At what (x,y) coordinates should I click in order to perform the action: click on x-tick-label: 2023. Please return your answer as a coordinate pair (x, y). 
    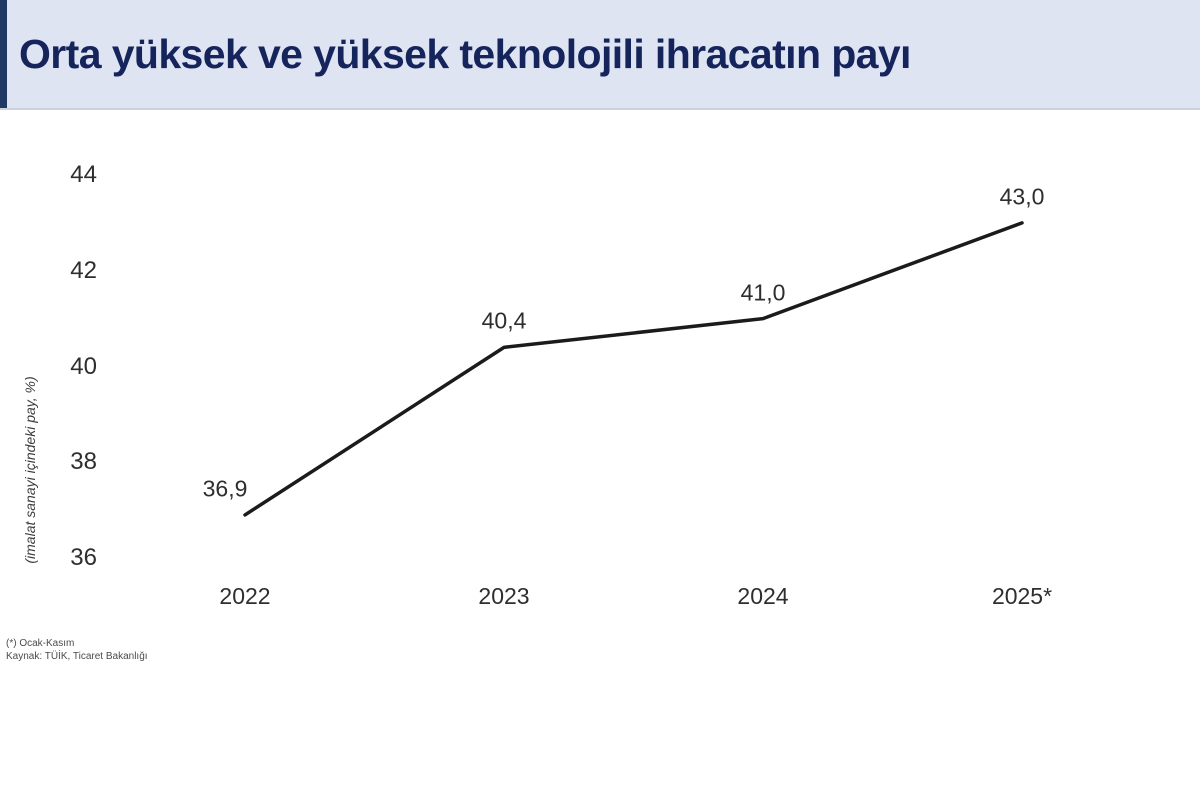
    Looking at the image, I should click on (504, 596).